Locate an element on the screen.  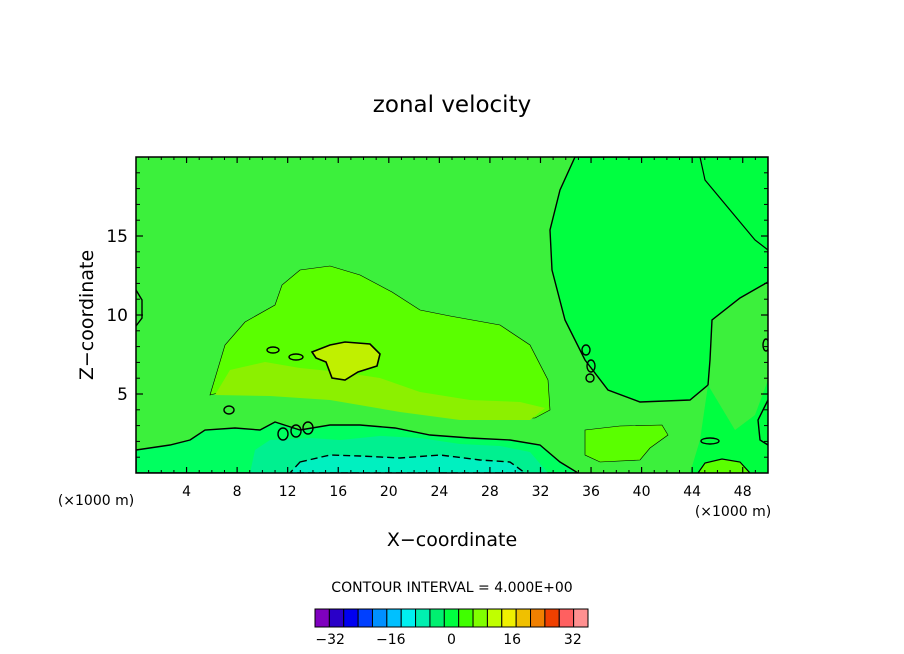
chart-title: zonal velocity is located at coordinates (452, 105).